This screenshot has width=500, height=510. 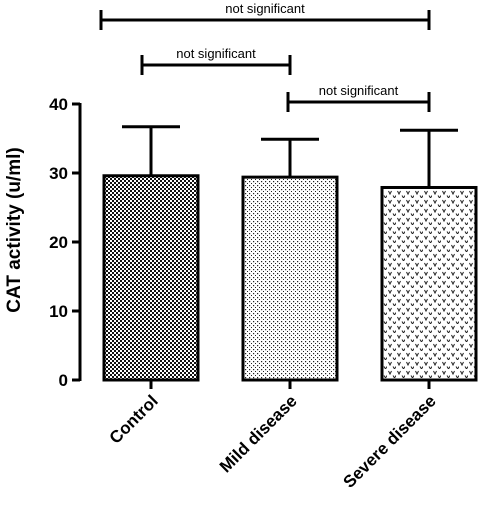 What do you see at coordinates (389, 441) in the screenshot?
I see `x-tick-label: Severe disease` at bounding box center [389, 441].